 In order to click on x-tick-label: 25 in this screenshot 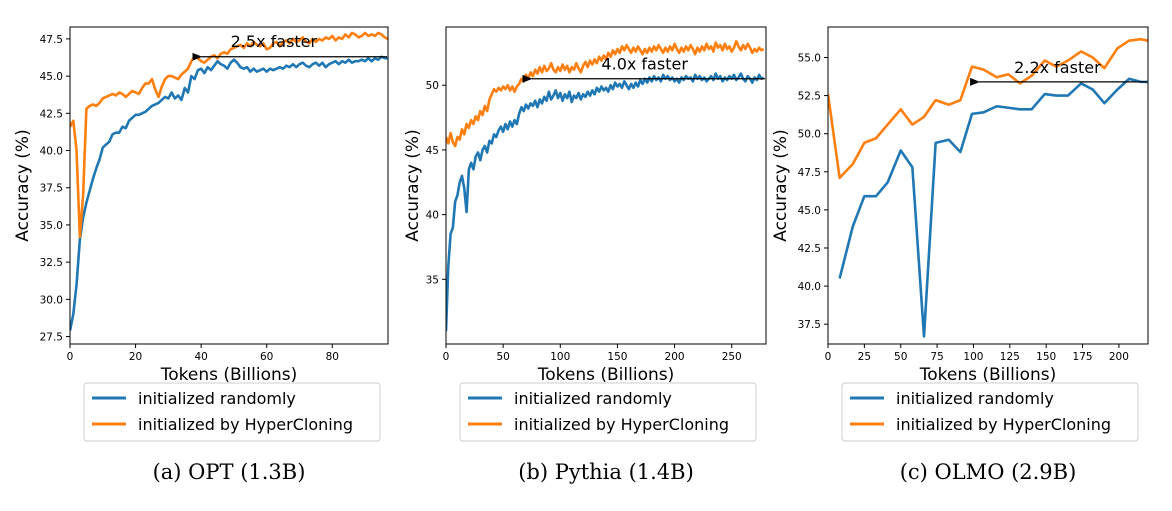, I will do `click(864, 357)`.